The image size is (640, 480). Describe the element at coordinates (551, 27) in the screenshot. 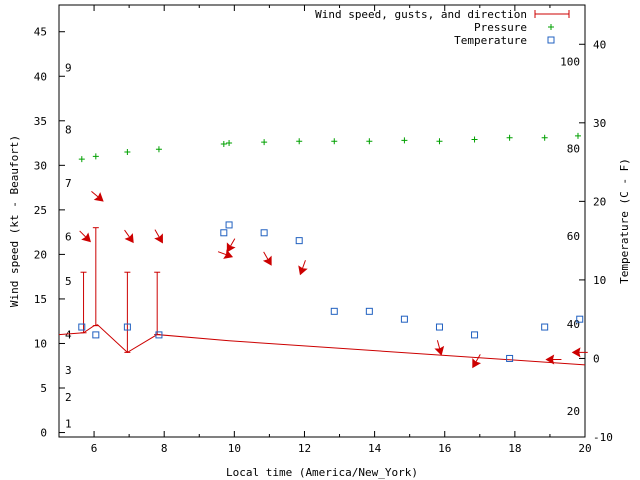

I see `legend-pressure-swatch` at that location.